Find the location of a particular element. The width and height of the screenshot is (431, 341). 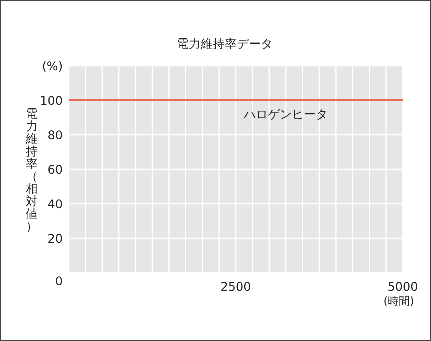

y-tick-label: 100 is located at coordinates (51, 101).